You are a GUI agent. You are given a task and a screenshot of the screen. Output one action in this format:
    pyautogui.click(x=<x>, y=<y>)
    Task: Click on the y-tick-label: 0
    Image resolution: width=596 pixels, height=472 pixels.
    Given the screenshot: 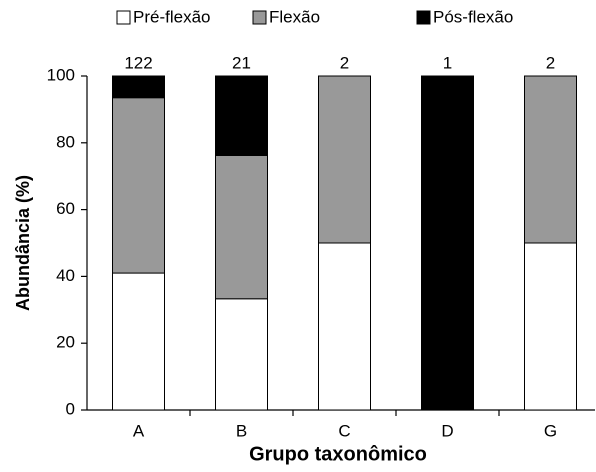 What is the action you would take?
    pyautogui.click(x=70, y=408)
    